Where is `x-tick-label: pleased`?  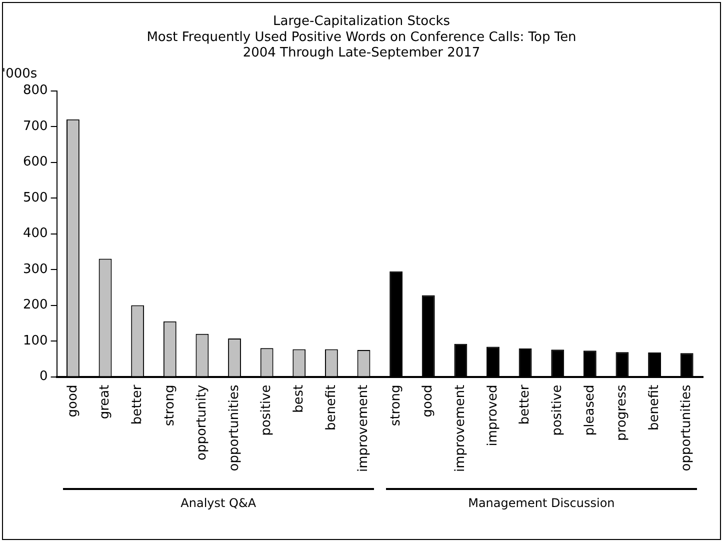 x-tick-label: pleased is located at coordinates (590, 410).